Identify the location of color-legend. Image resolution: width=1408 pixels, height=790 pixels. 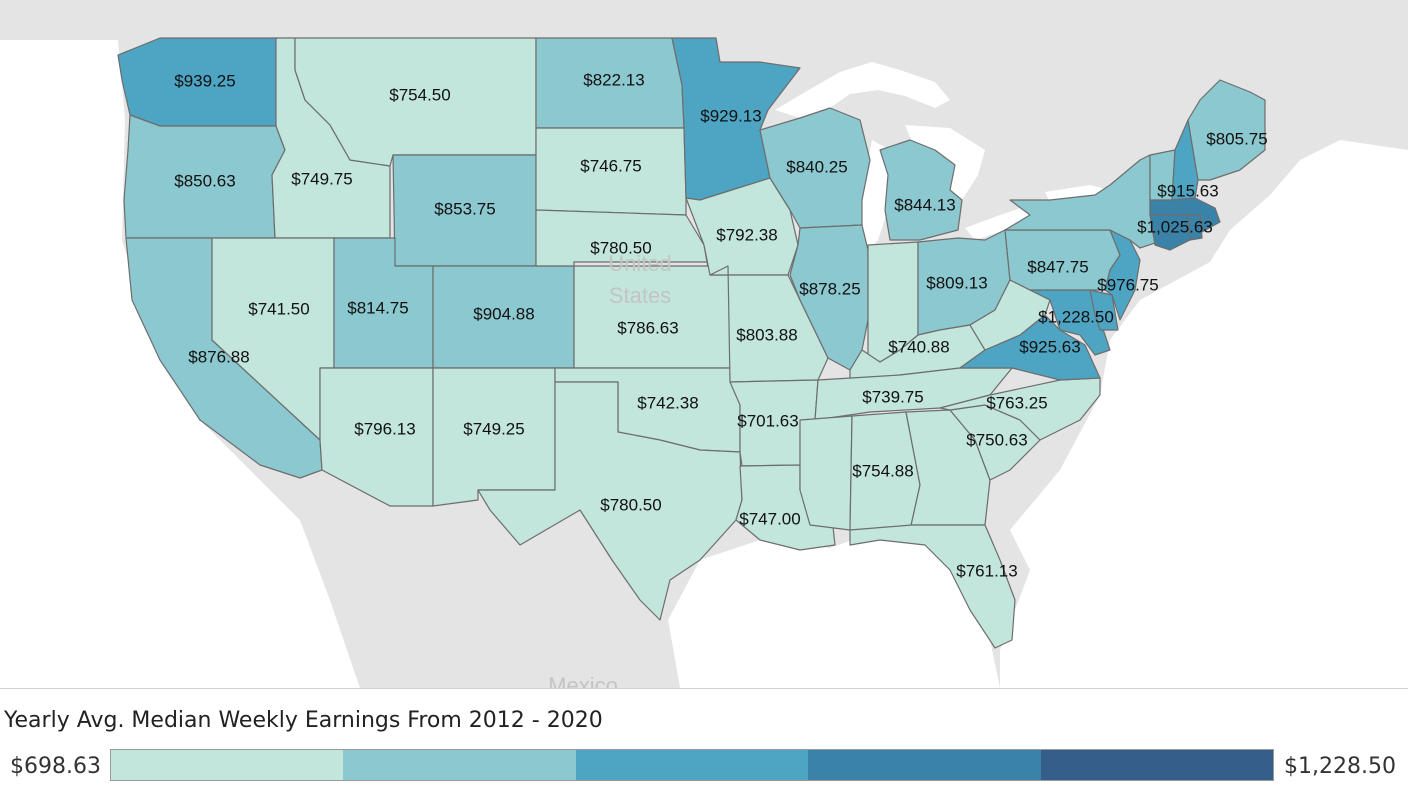
(692, 765).